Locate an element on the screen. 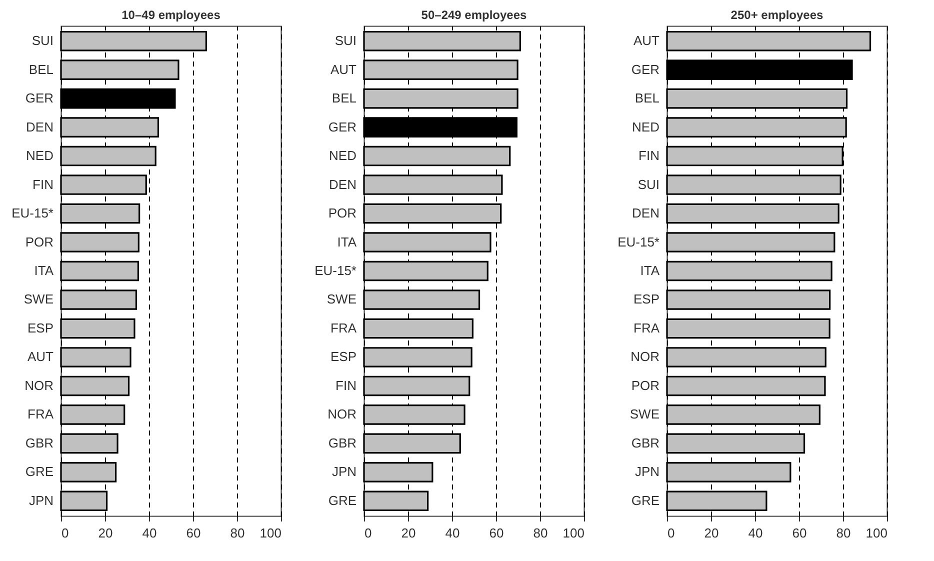 This screenshot has height=561, width=934. chart-title: 10–49 employees is located at coordinates (171, 15).